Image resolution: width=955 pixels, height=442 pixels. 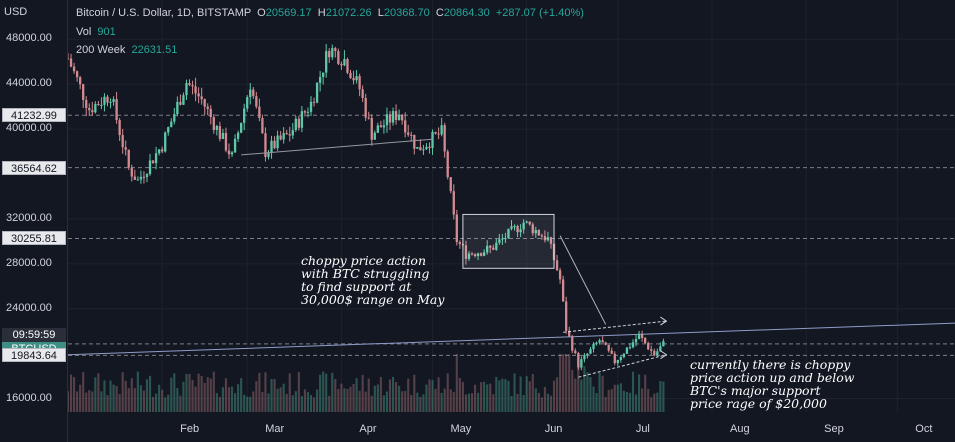 What do you see at coordinates (29, 397) in the screenshot?
I see `y-tick-label: 16000.00` at bounding box center [29, 397].